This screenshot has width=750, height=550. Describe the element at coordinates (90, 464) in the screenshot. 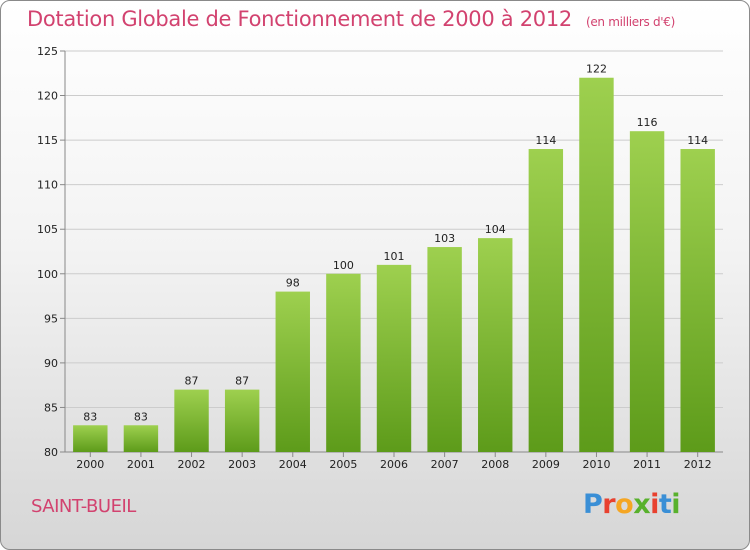

I see `x-tick-label: 2000` at that location.